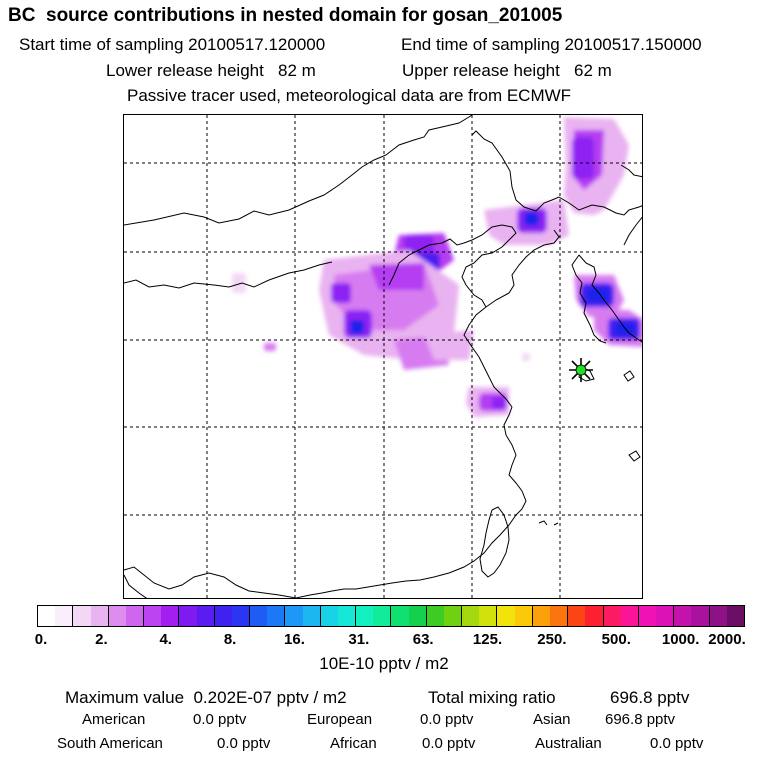  I want to click on colorbar-tick-label: 0., so click(41, 639).